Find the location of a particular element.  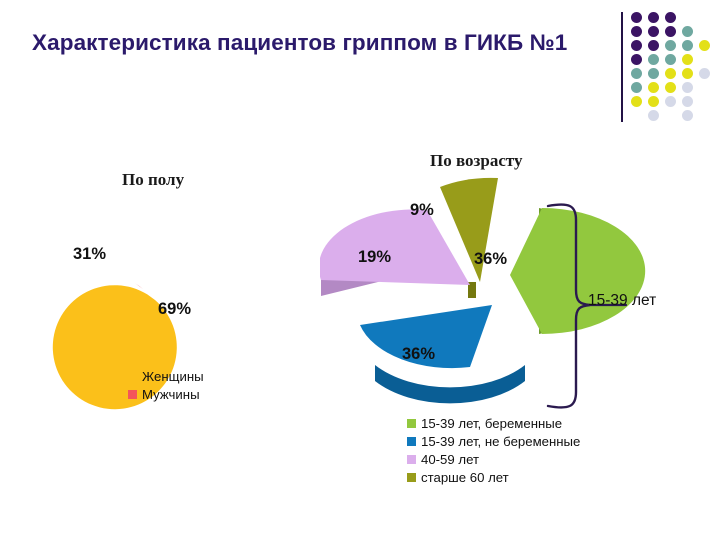

age-slice-side-blue is located at coordinates (450, 384).